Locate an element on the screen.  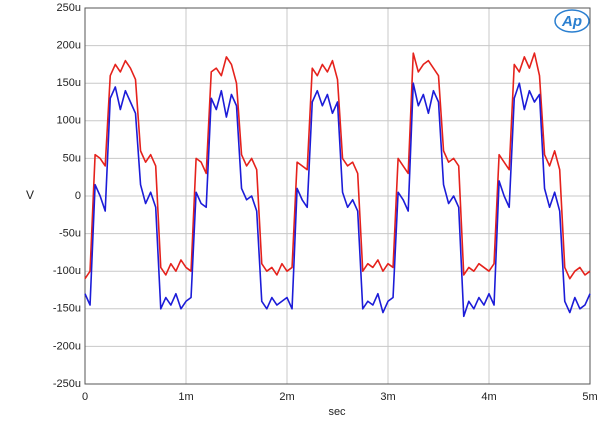
y-tick-label: 200u is located at coordinates (69, 46).